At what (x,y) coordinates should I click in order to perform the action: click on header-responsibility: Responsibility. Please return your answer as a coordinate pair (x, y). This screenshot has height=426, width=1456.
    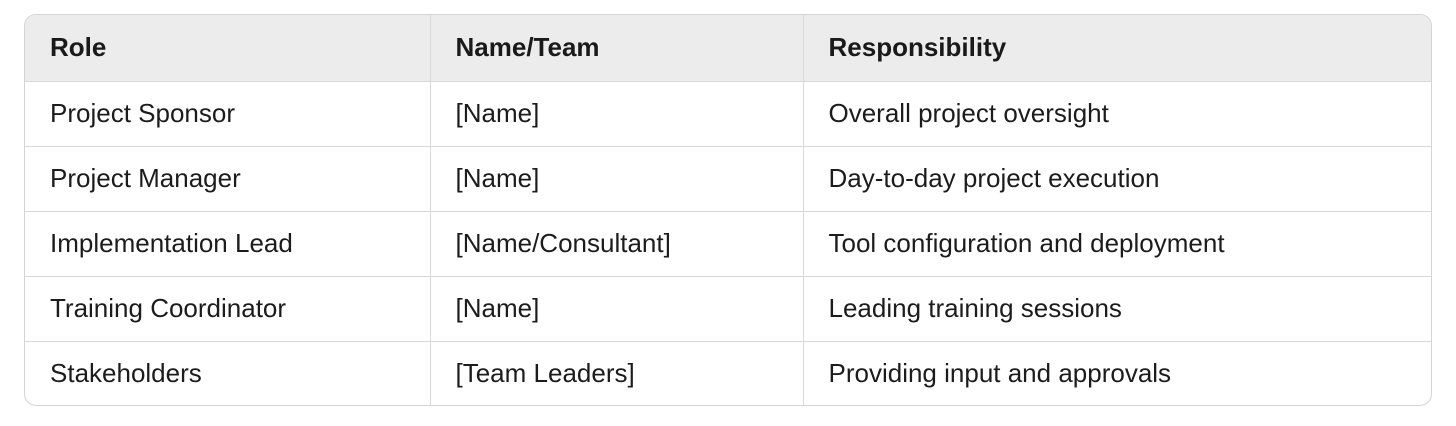
    Looking at the image, I should click on (1117, 48).